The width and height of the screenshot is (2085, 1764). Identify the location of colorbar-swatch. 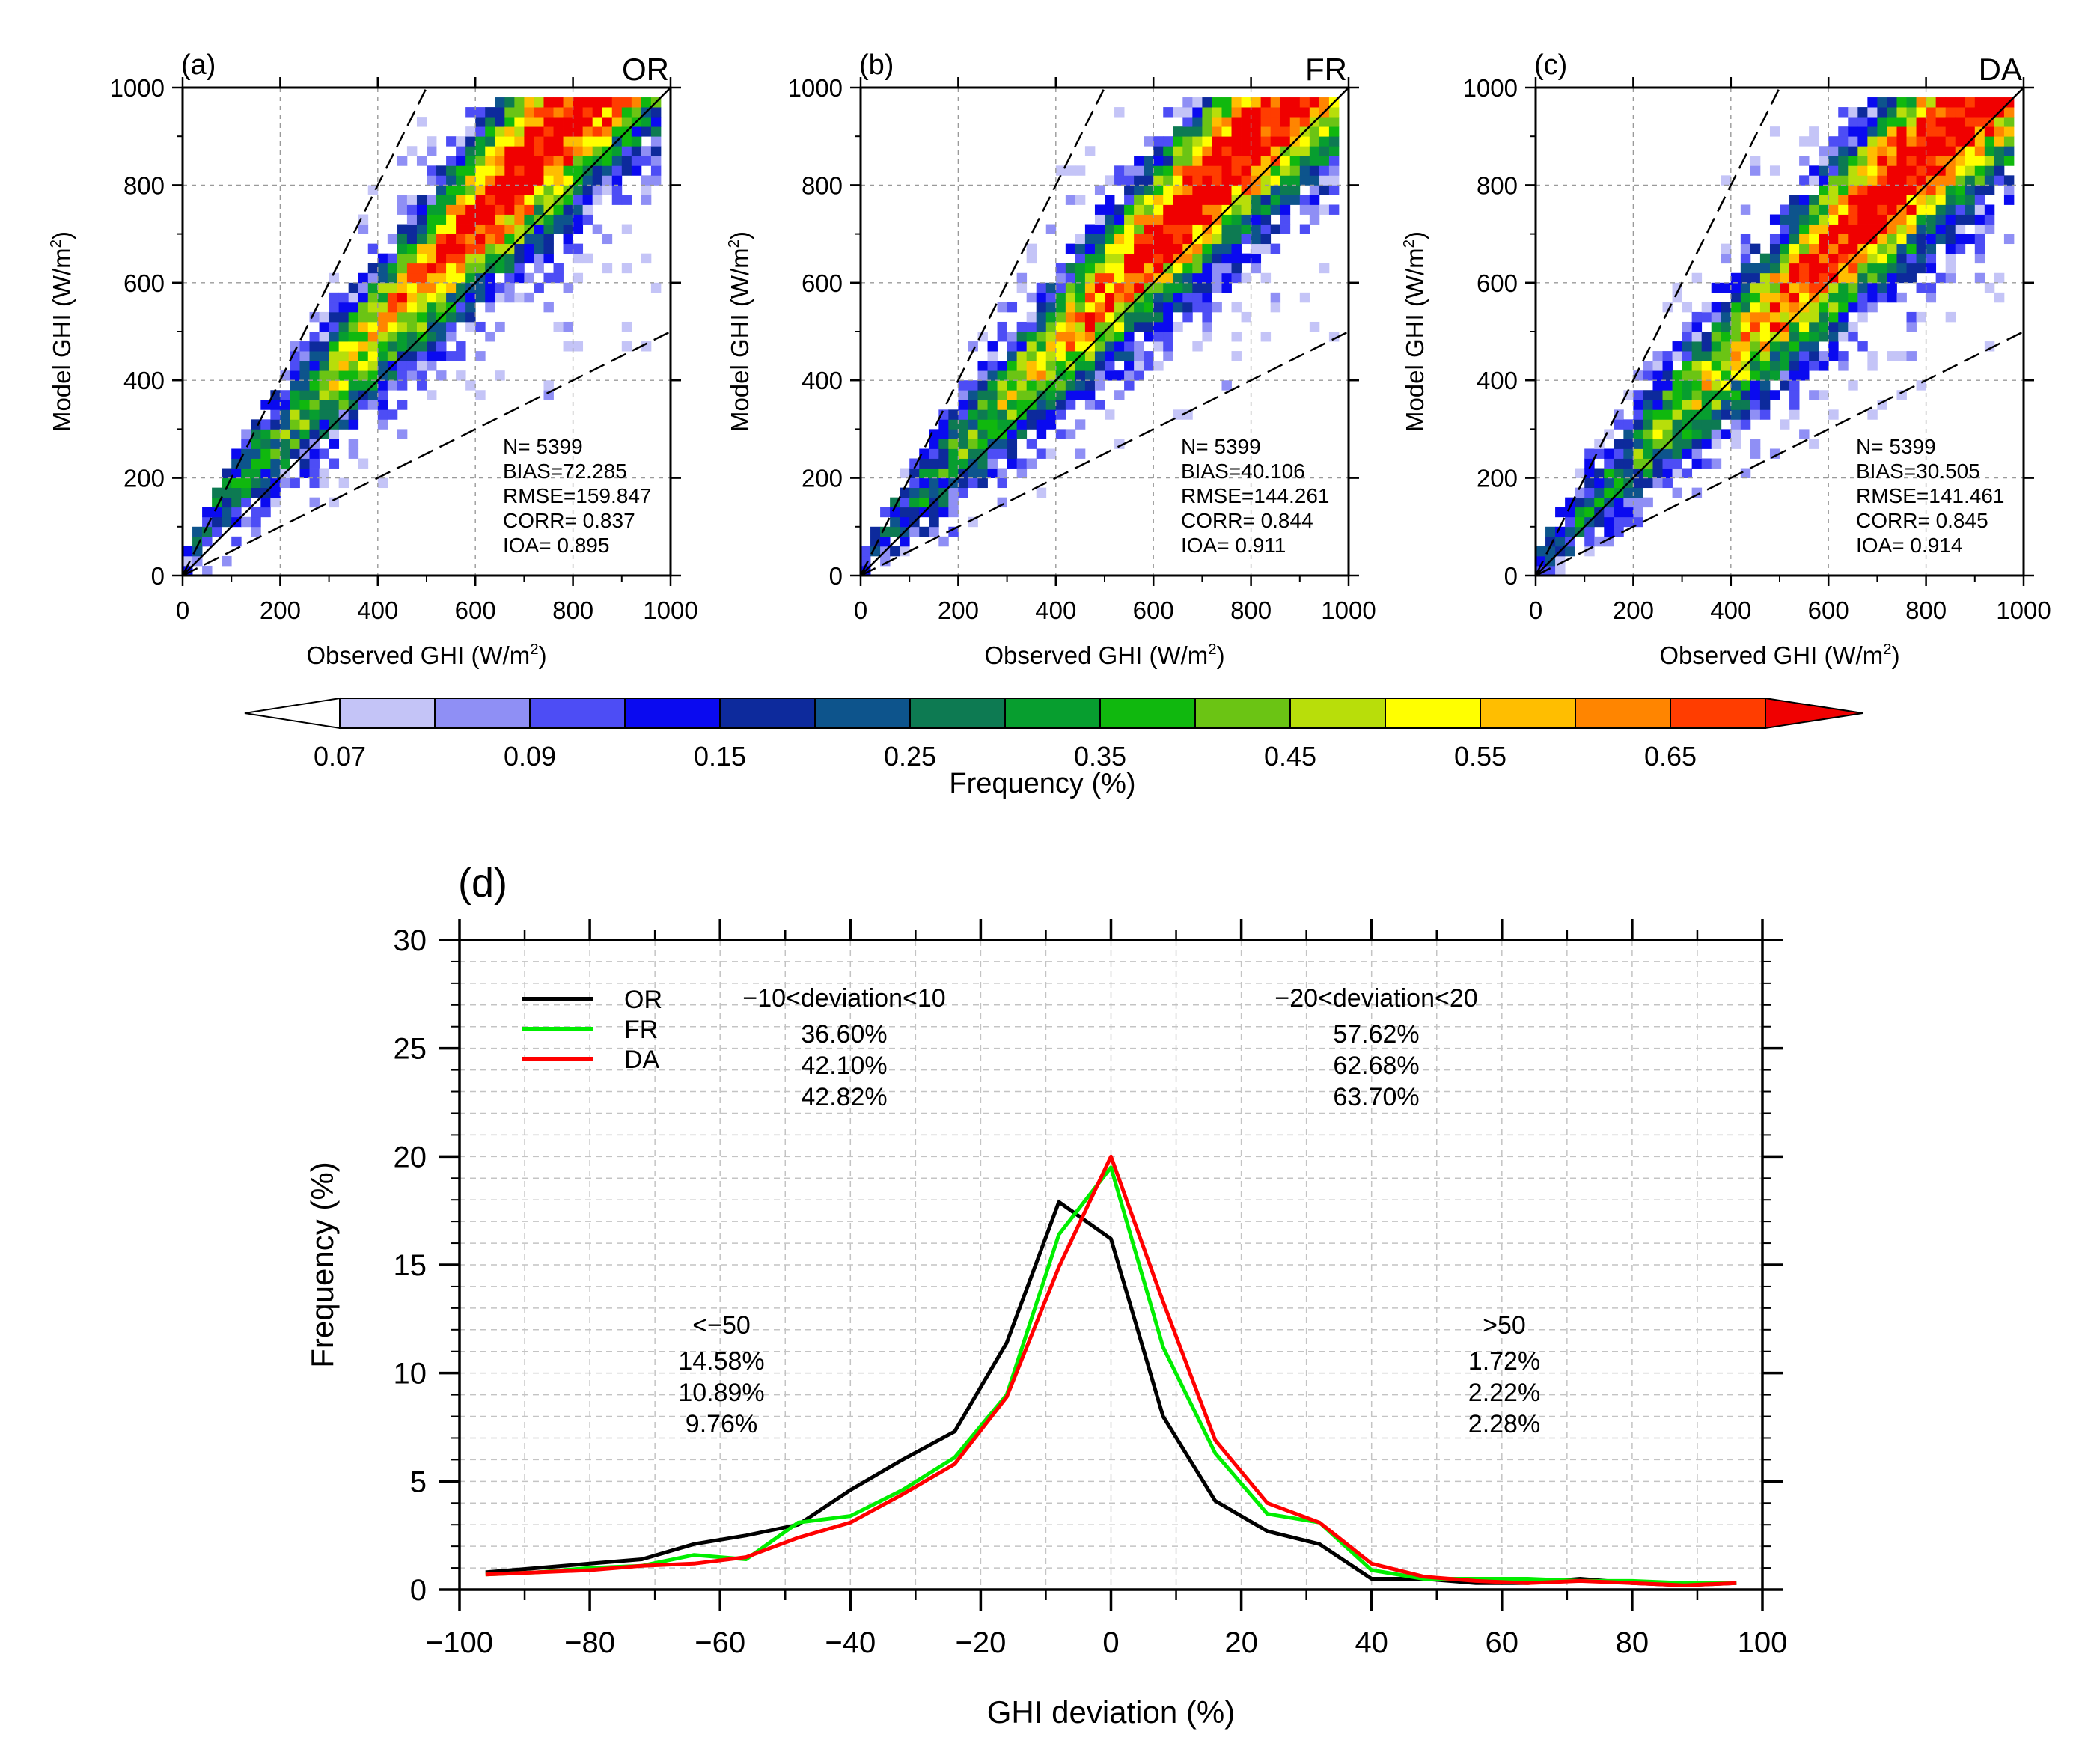
(577, 713).